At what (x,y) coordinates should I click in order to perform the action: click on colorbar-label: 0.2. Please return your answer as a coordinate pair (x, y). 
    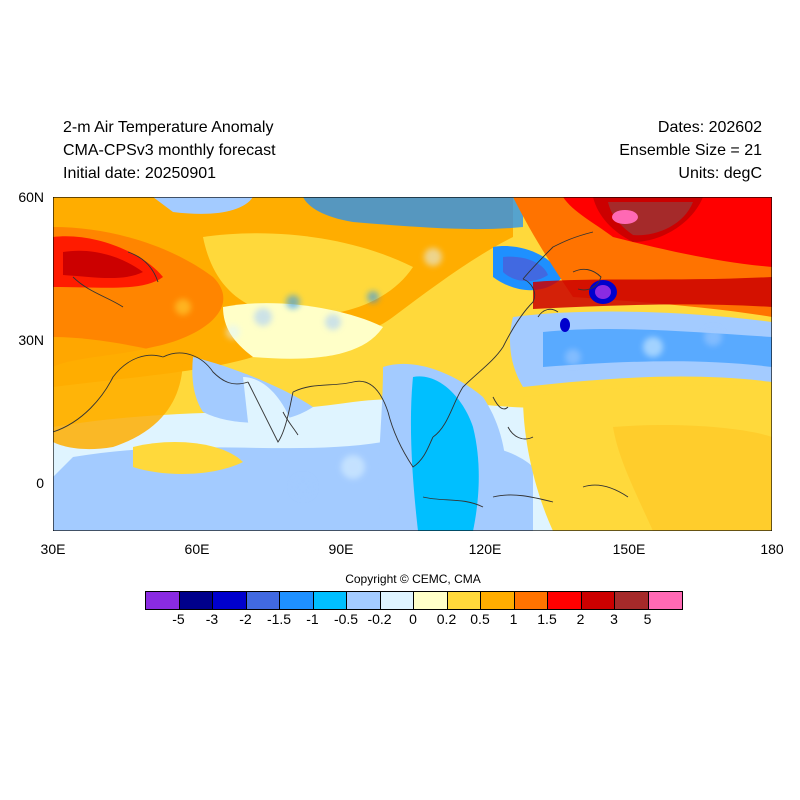
    Looking at the image, I should click on (446, 619).